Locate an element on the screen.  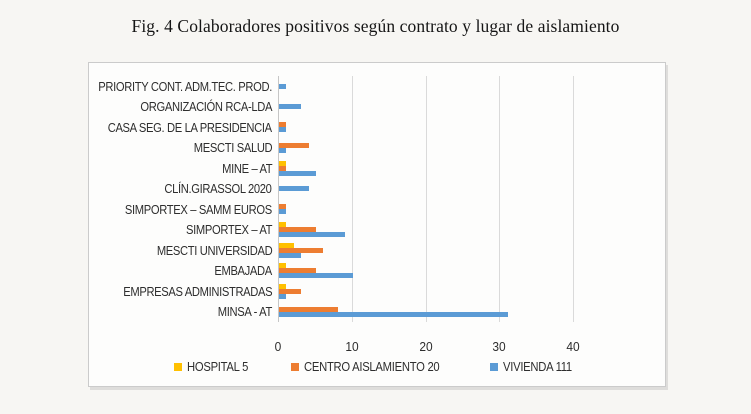
category-row: MINSA - AT is located at coordinates (180, 312).